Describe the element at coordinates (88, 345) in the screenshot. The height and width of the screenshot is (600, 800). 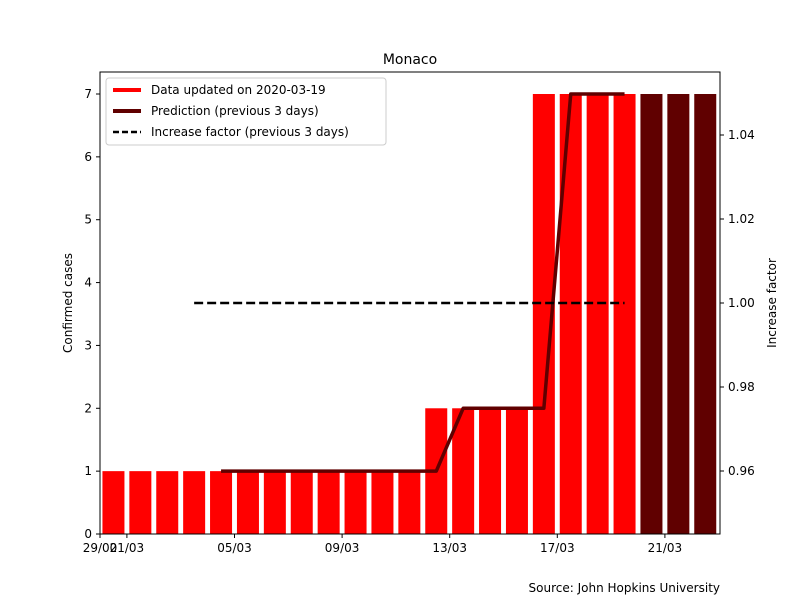
I see `y-left-tick-label: 3` at that location.